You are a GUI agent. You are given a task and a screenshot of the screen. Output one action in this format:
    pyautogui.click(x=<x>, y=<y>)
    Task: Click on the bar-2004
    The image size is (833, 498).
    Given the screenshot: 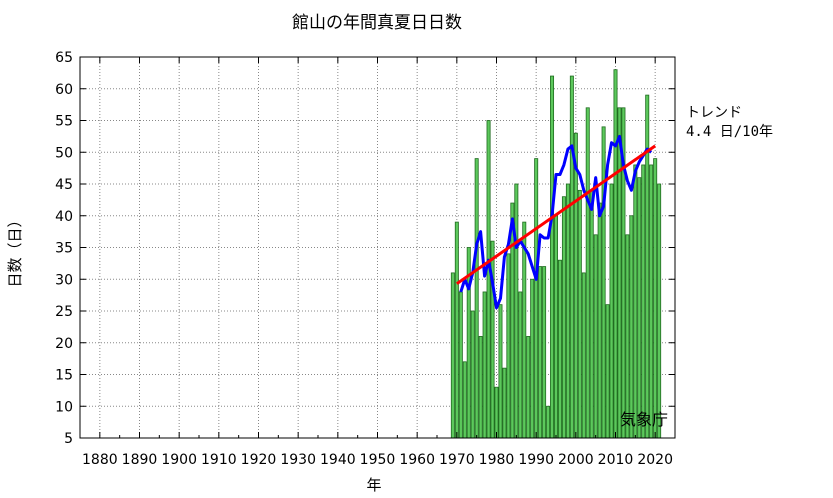 What is the action you would take?
    pyautogui.click(x=591, y=314)
    